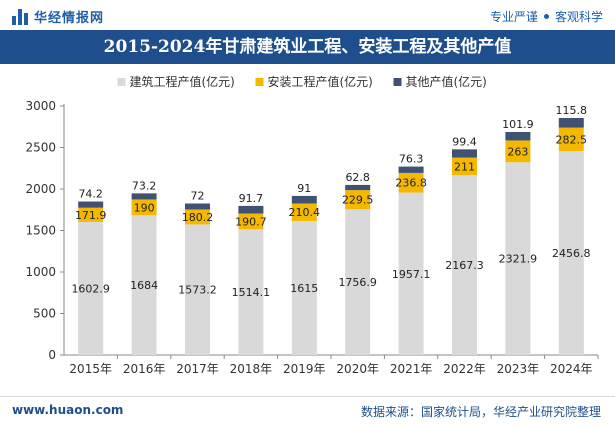 The height and width of the screenshot is (427, 615). What do you see at coordinates (518, 369) in the screenshot?
I see `x-tick-label: 2023年` at bounding box center [518, 369].